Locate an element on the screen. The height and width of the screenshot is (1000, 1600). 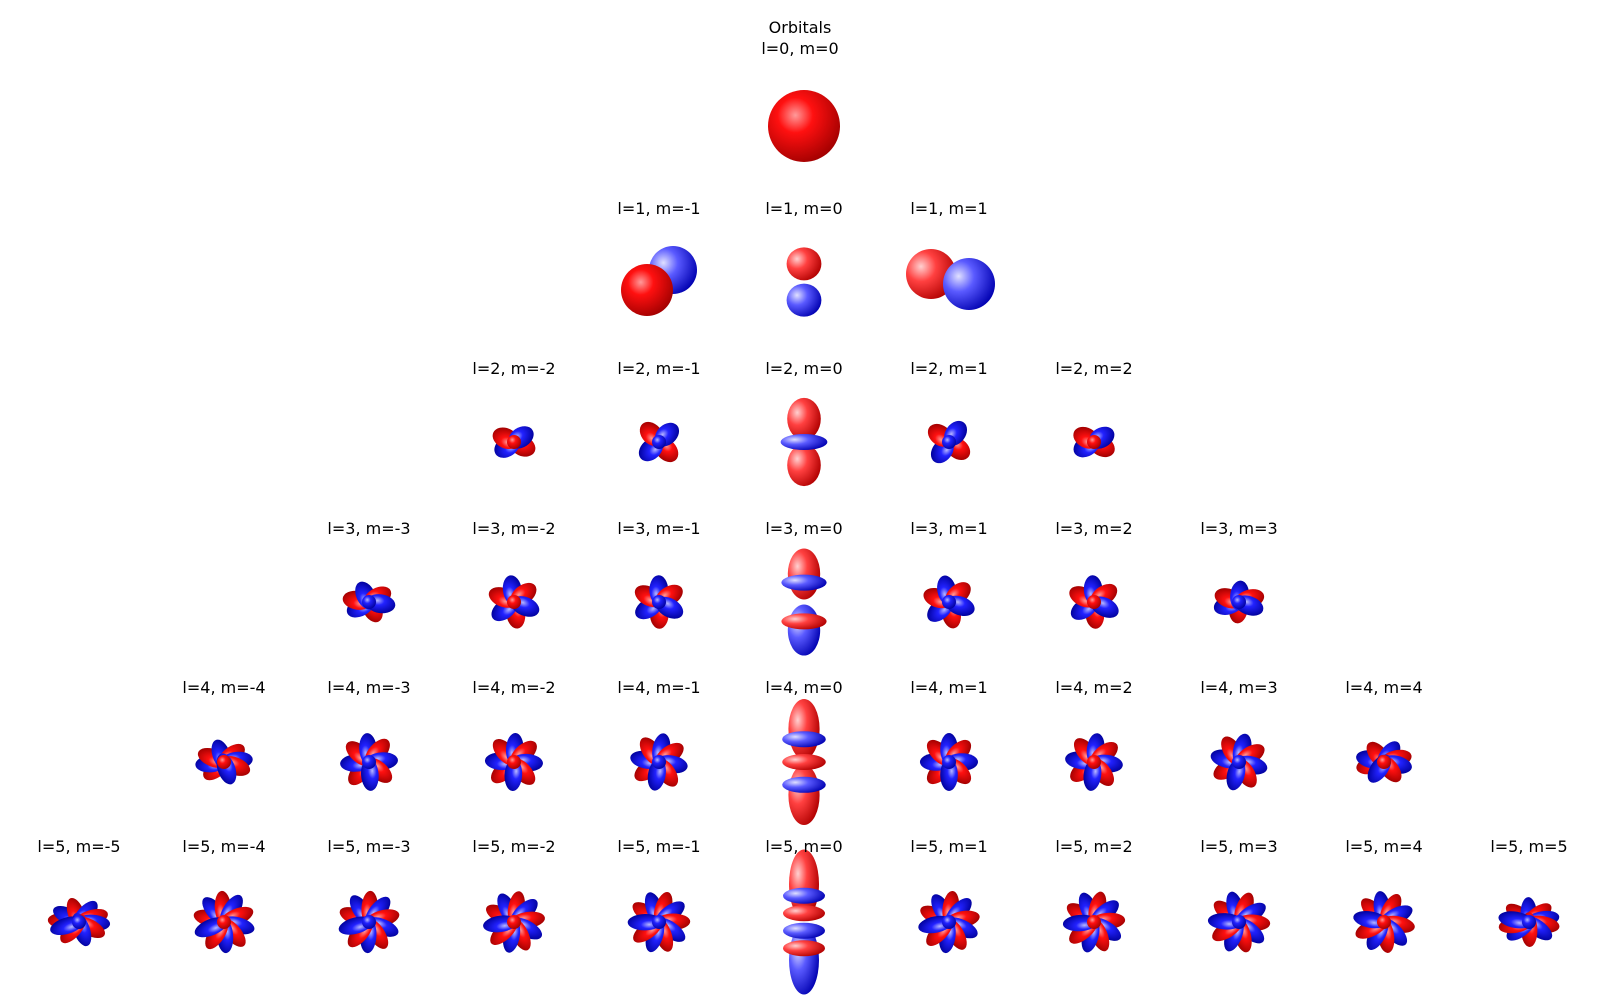
orbital-label: l=4, m=3 is located at coordinates (1239, 687).